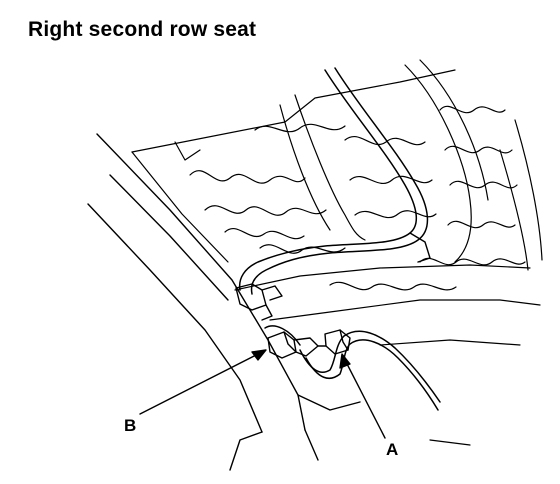 This screenshot has height=484, width=560. Describe the element at coordinates (203, 382) in the screenshot. I see `leader-b` at that location.